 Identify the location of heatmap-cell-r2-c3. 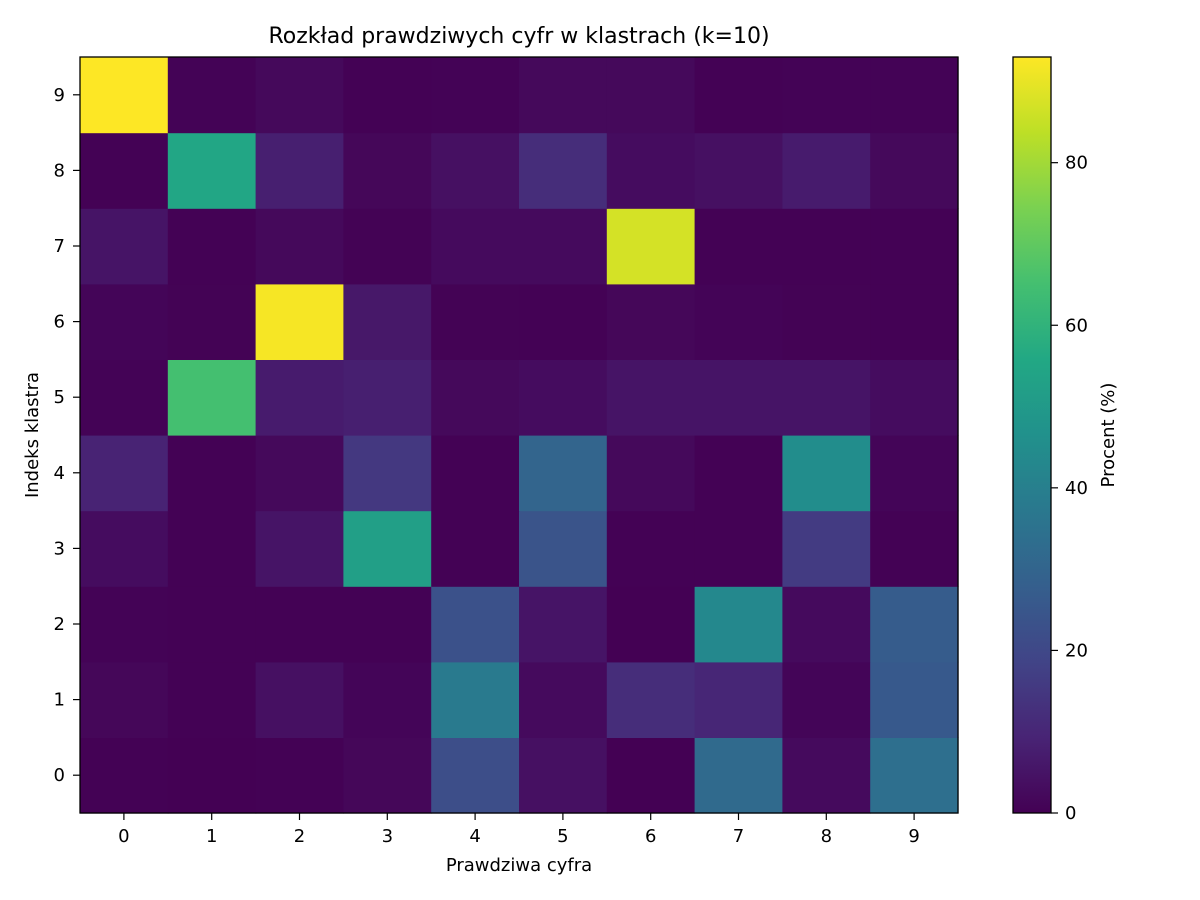
(387, 624).